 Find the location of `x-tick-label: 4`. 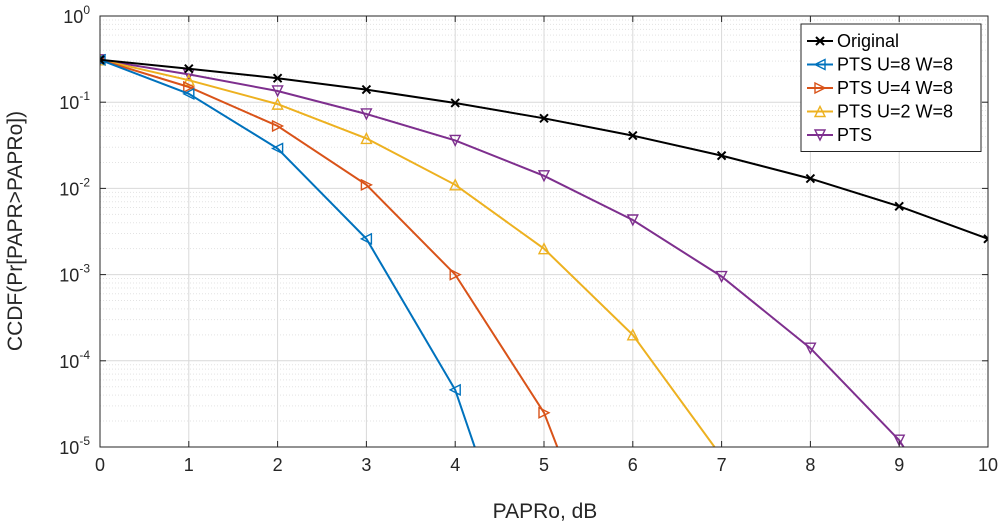

x-tick-label: 4 is located at coordinates (455, 465).